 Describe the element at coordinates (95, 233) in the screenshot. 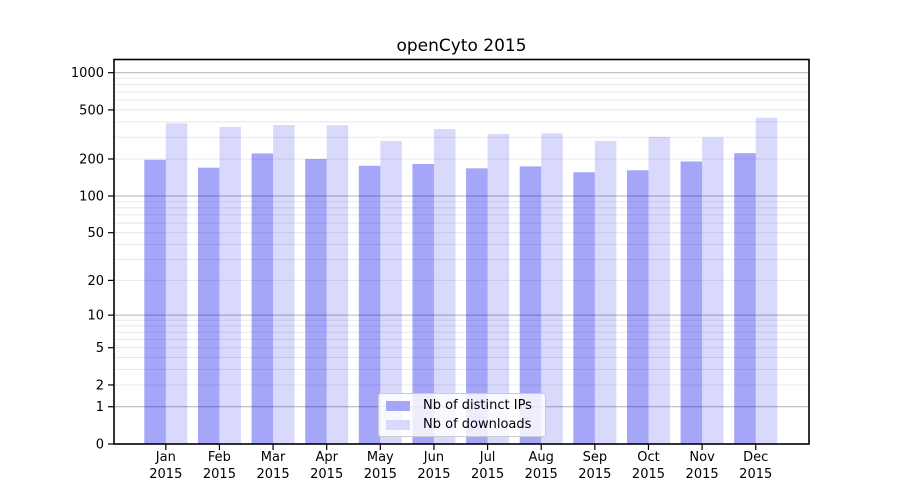

I see `y-tick-label-50: 50` at that location.